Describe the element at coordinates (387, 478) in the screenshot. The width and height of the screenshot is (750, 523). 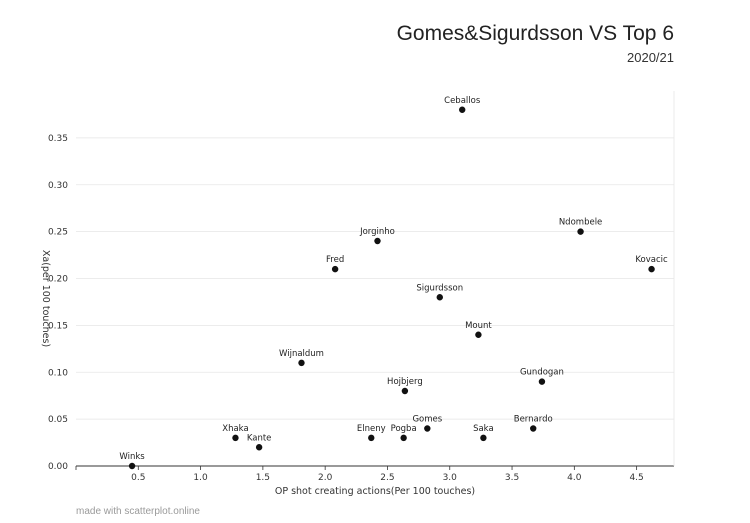
I see `x-tick-label: 2.5` at that location.